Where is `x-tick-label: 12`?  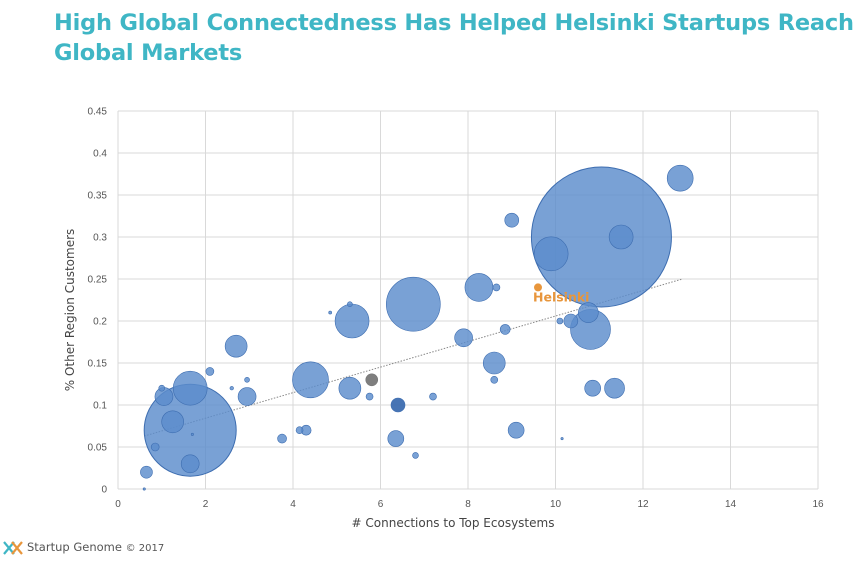 x-tick-label: 12 is located at coordinates (643, 504).